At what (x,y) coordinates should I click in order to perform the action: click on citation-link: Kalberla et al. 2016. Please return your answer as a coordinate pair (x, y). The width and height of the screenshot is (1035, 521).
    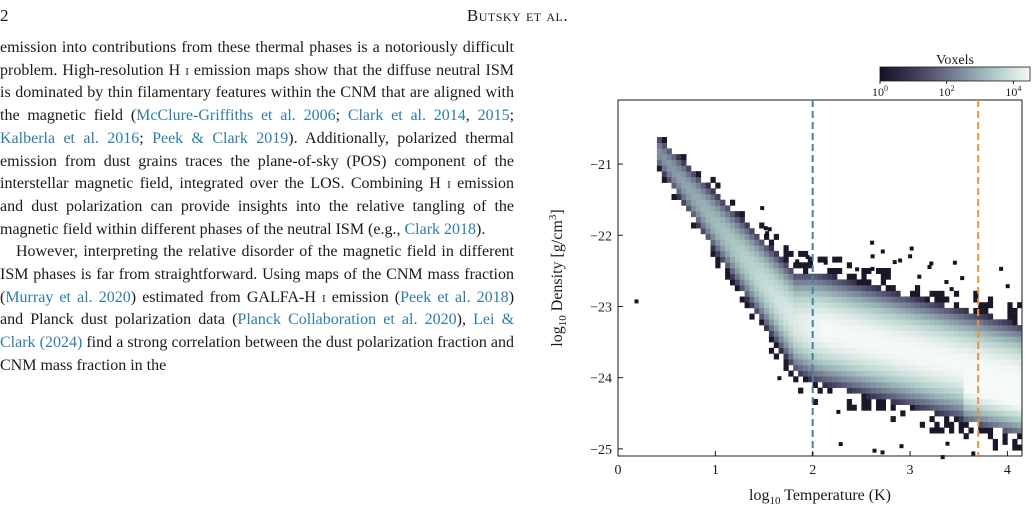
    Looking at the image, I should click on (70, 138).